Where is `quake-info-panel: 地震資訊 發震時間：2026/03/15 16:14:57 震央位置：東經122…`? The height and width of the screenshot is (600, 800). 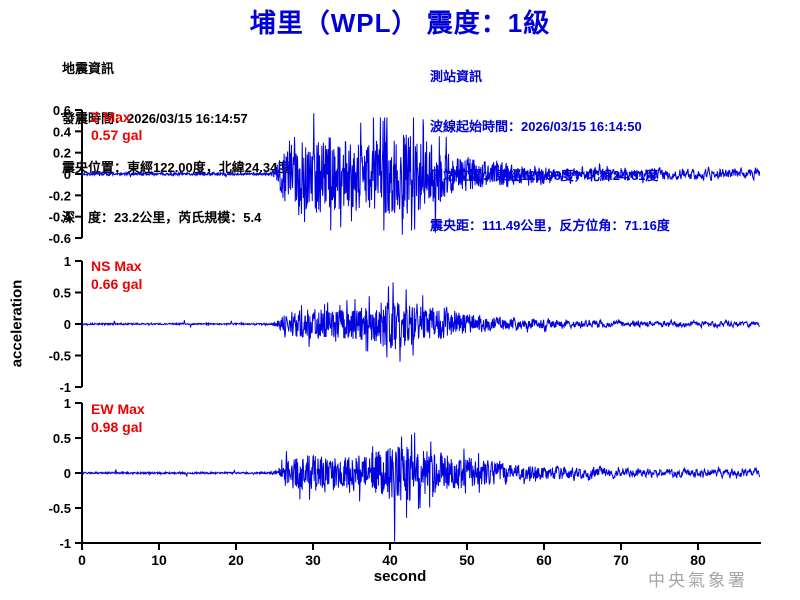 quake-info-panel: 地震資訊 發震時間：2026/03/15 16:14:57 震央位置：東經122… is located at coordinates (176, 143).